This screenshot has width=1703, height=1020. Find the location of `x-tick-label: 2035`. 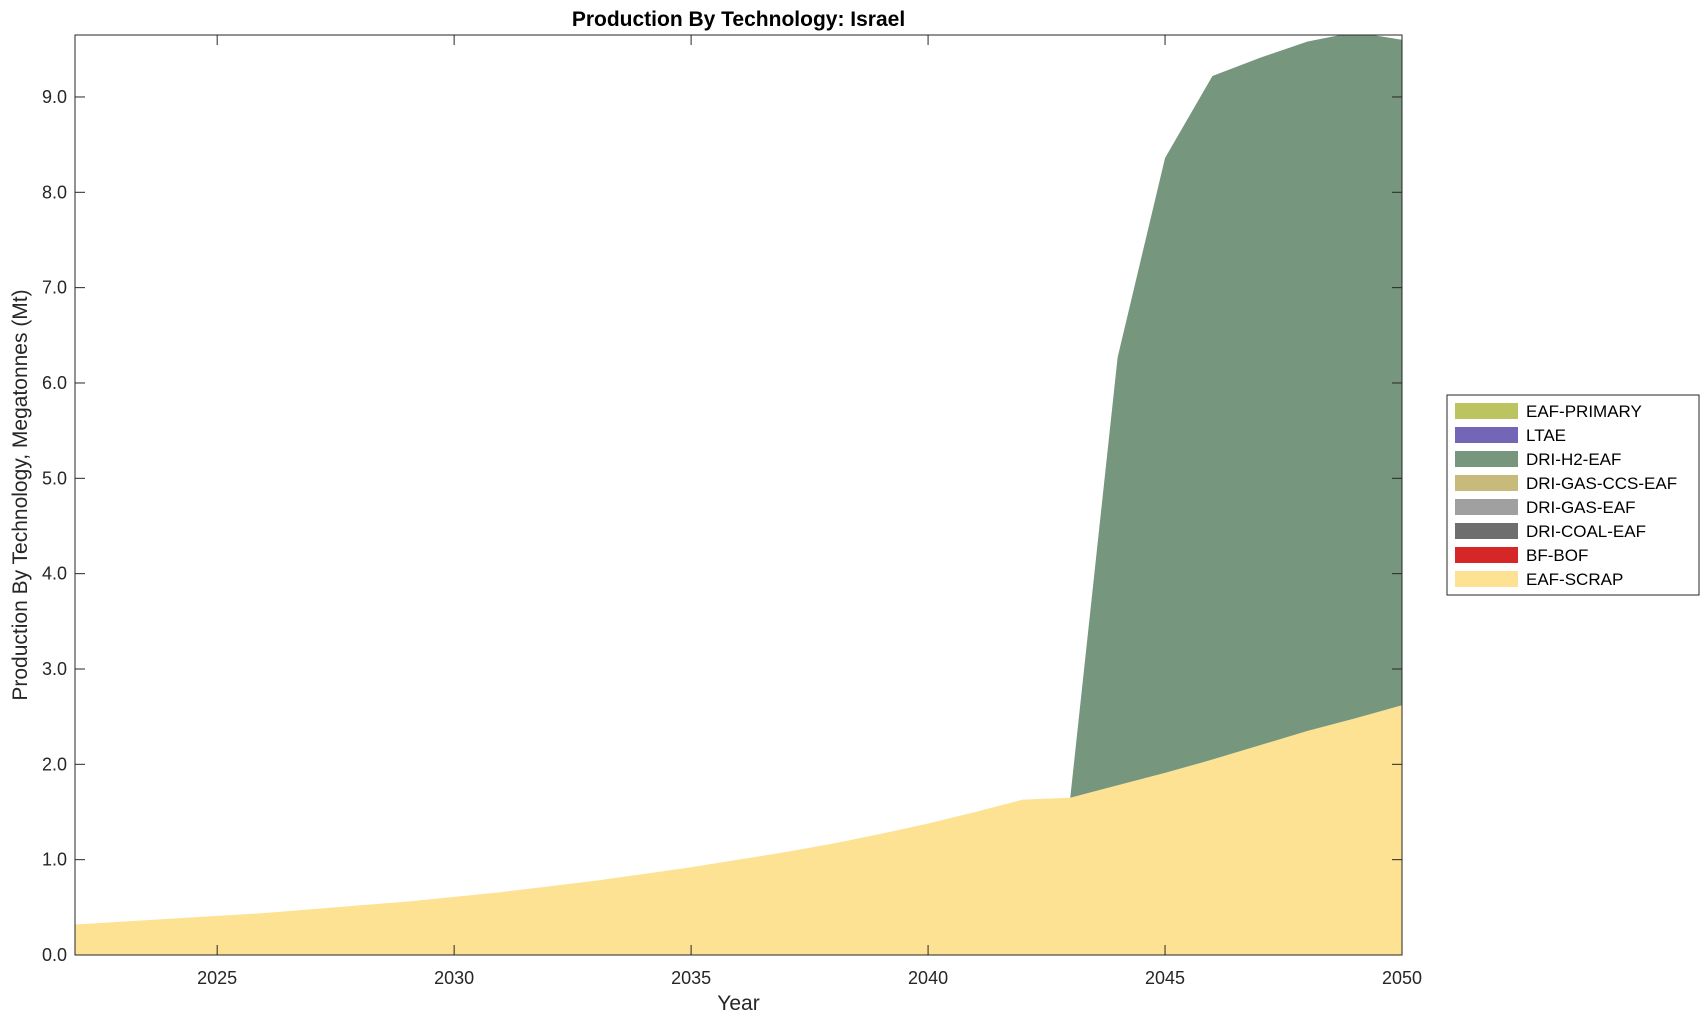

x-tick-label: 2035 is located at coordinates (691, 978).